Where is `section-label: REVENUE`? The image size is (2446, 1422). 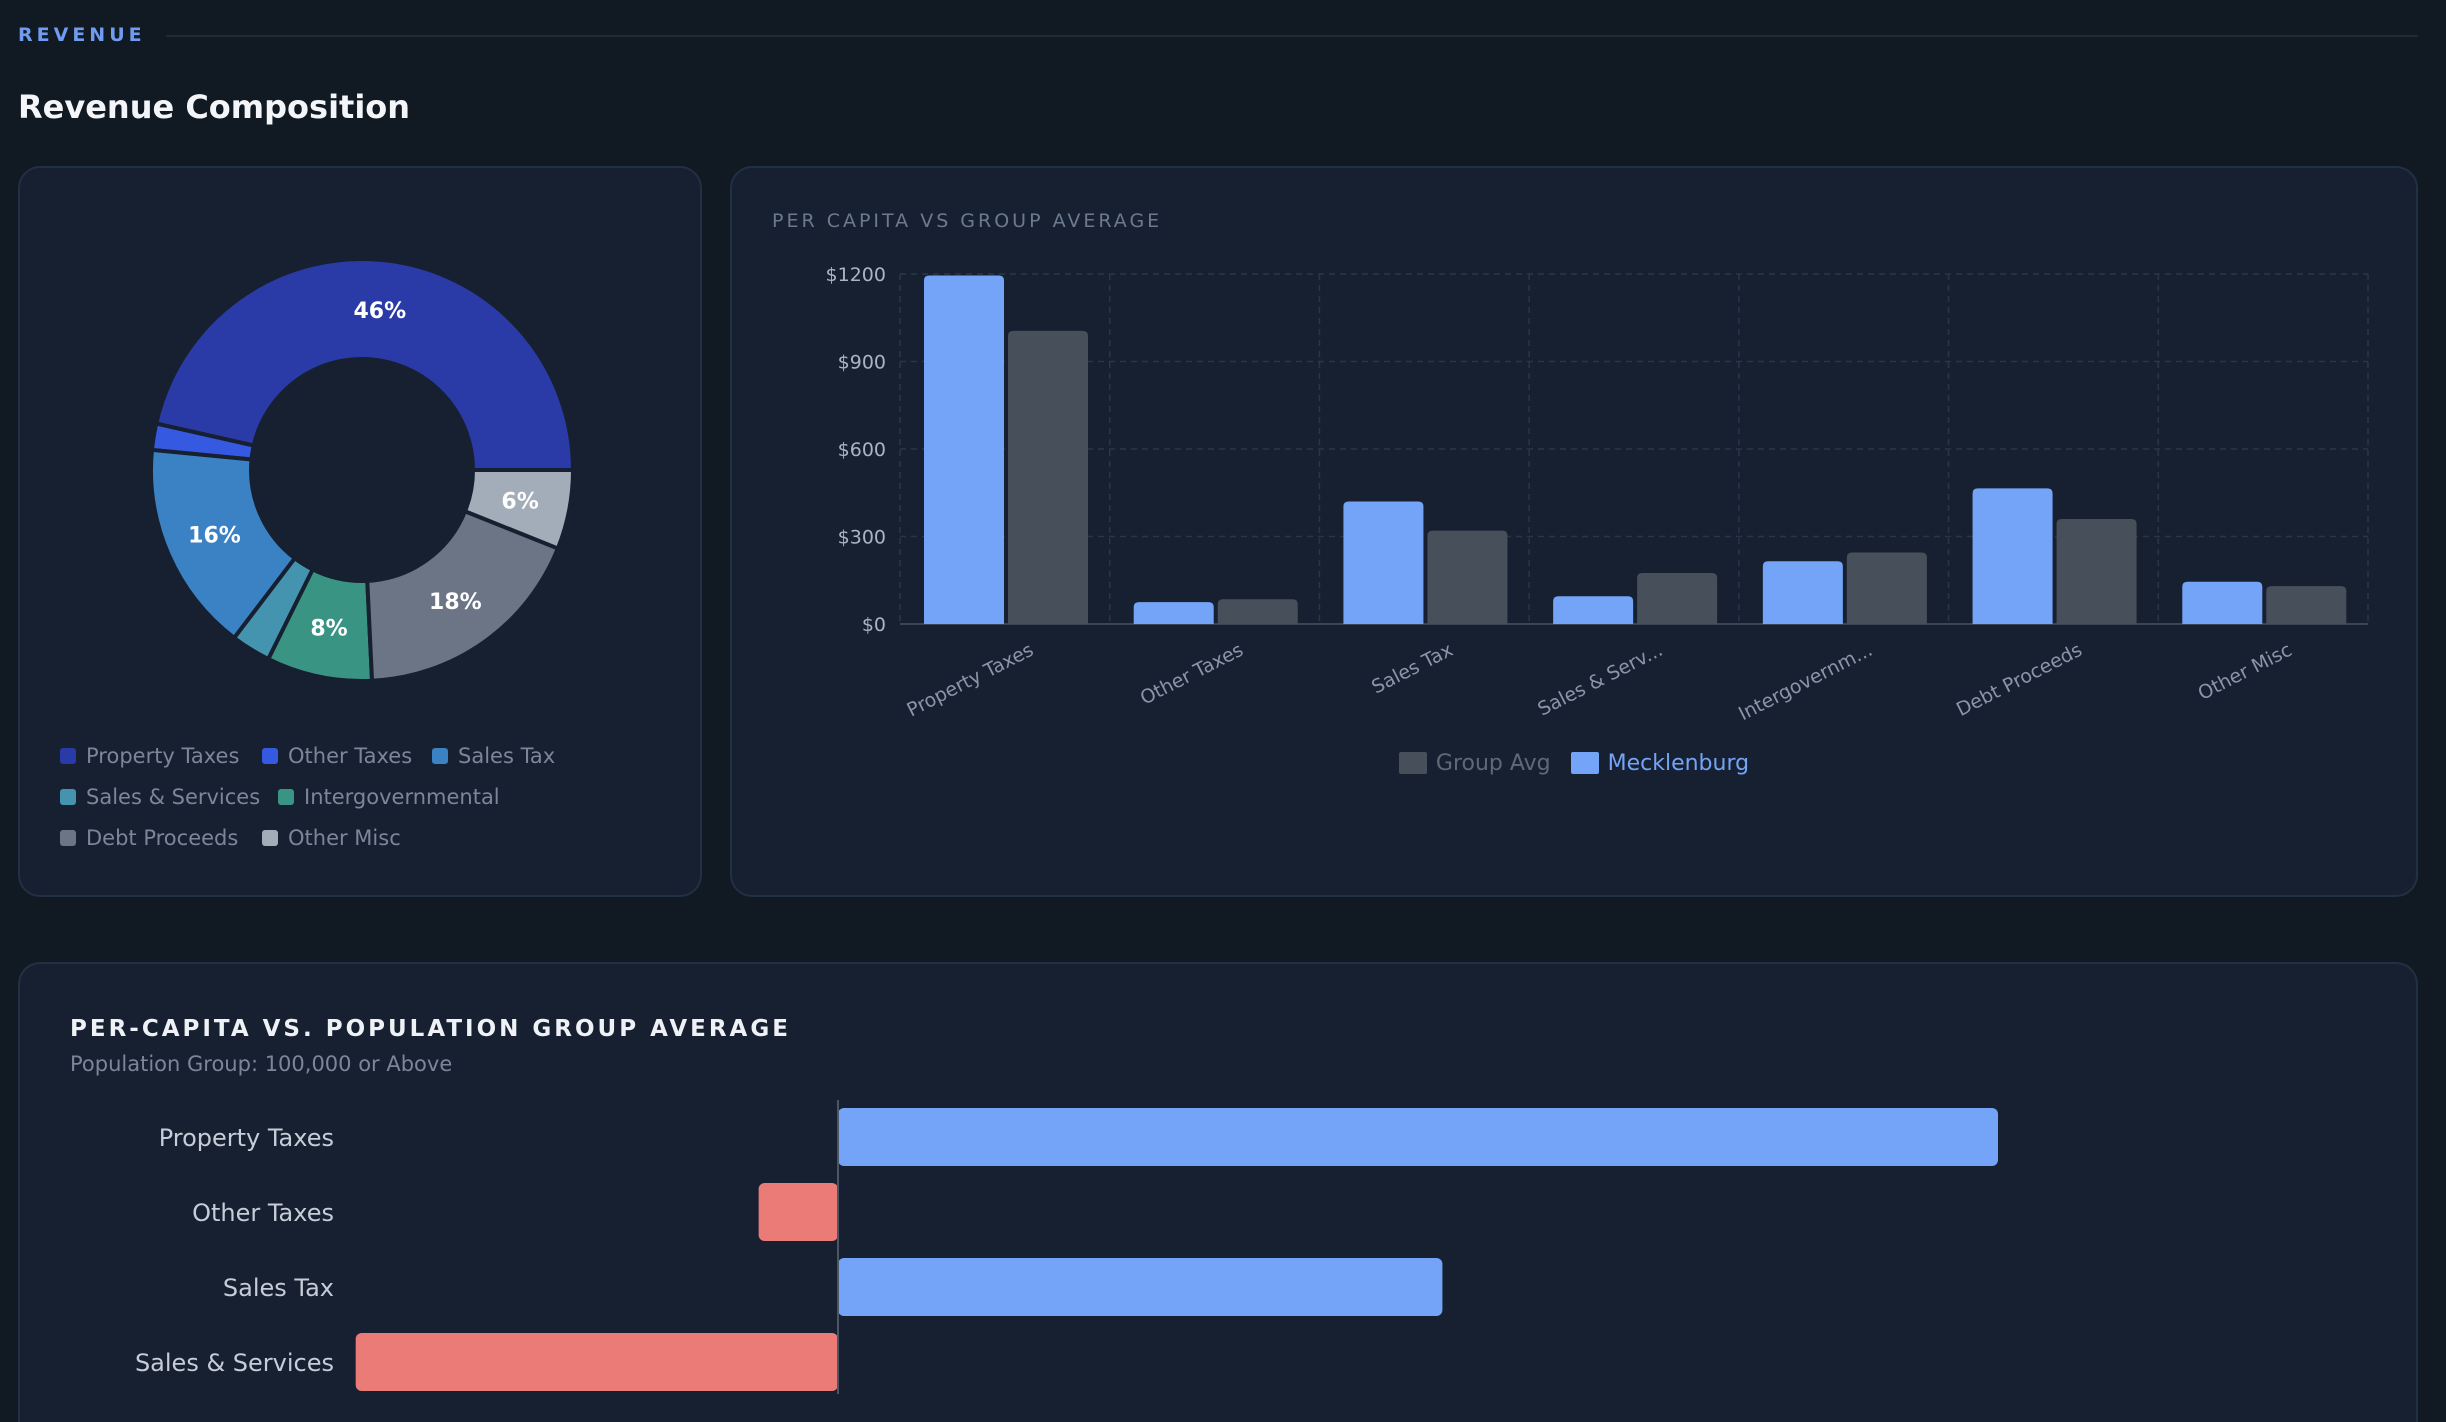
section-label: REVENUE is located at coordinates (82, 35).